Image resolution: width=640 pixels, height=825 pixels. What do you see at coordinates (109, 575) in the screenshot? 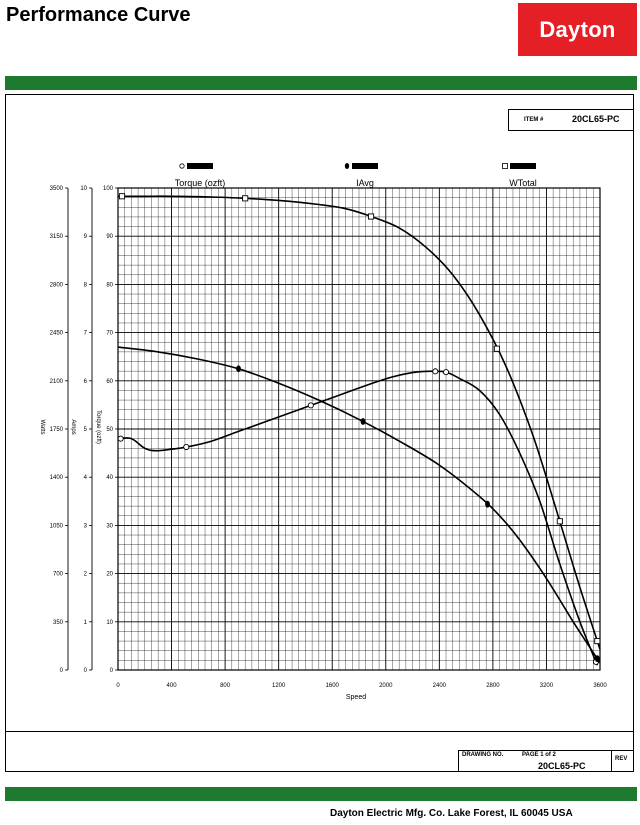
I see `y-tick-label: 20` at bounding box center [109, 575].